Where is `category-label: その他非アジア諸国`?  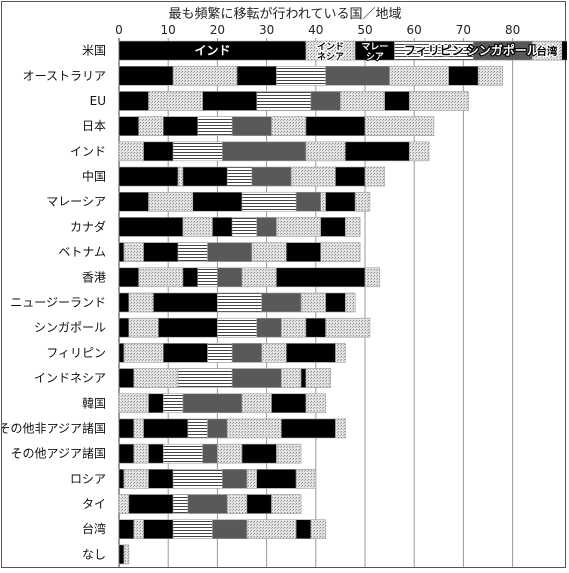
category-label: その他非アジア諸国 is located at coordinates (54, 427).